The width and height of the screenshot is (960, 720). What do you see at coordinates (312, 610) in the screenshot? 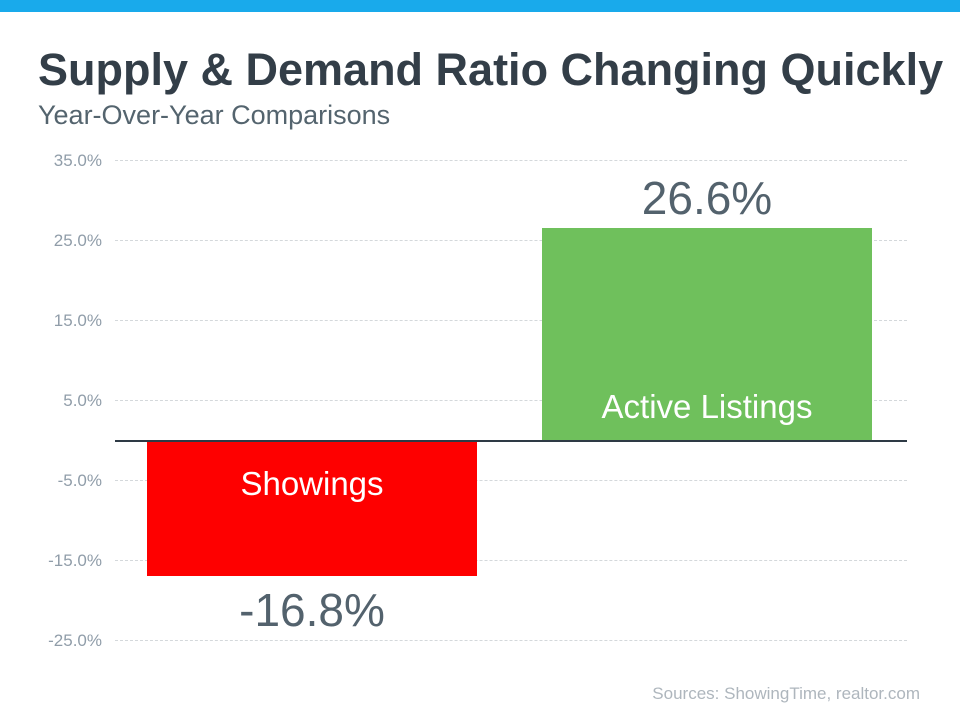
I see `bar-value-label: -16.8%` at bounding box center [312, 610].